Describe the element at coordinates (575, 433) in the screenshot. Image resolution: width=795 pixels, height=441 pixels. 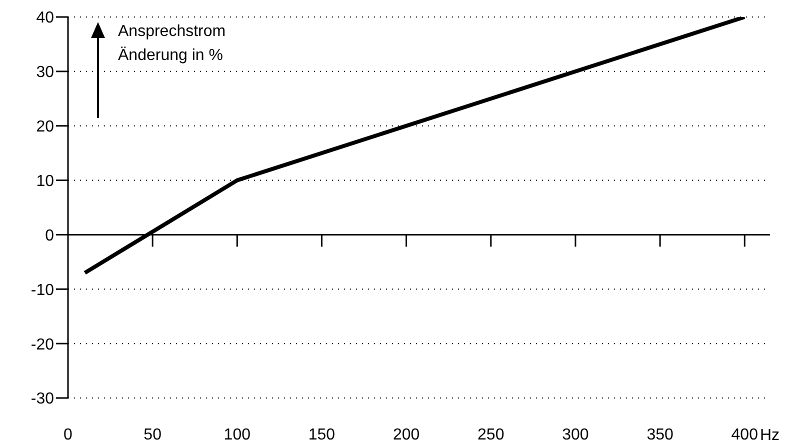
I see `x-tick-label: 300` at that location.